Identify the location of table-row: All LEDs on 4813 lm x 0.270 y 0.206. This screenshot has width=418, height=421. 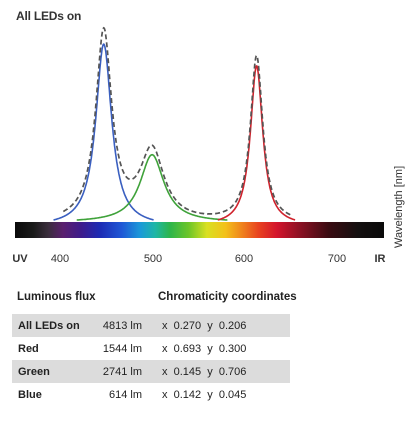
(151, 325).